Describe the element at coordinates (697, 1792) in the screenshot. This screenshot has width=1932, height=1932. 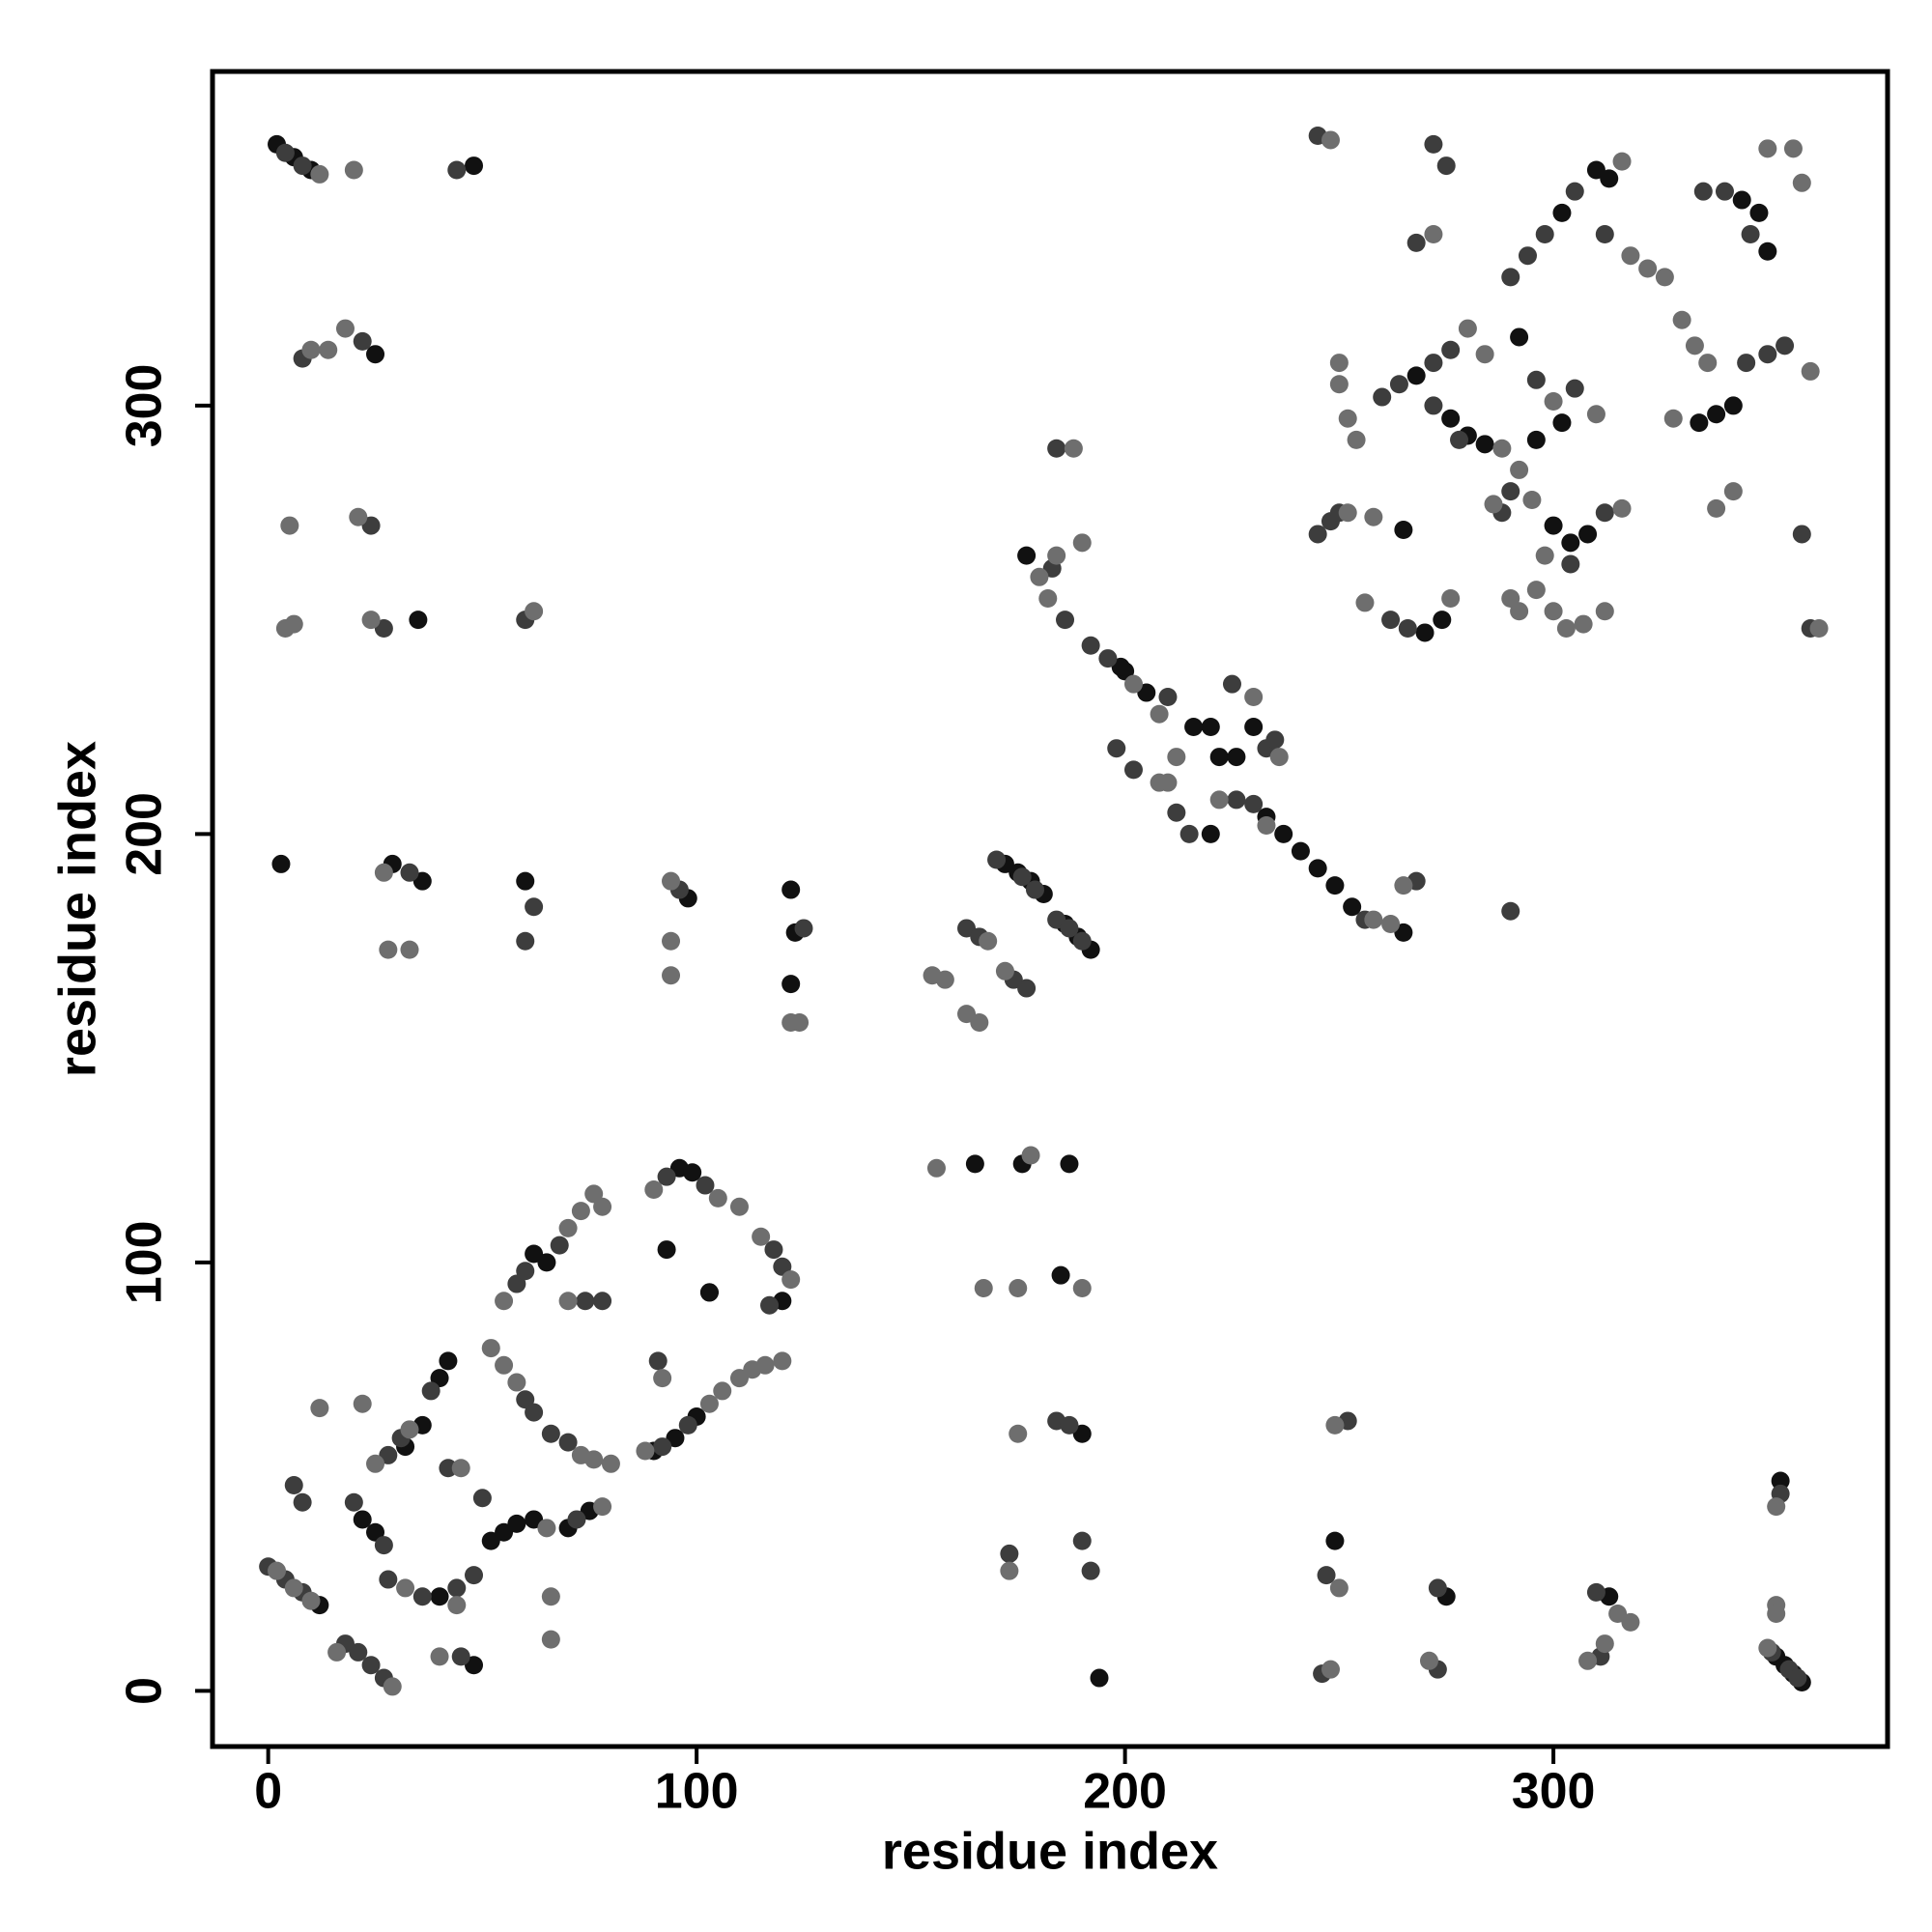
I see `x-tick-label: 100` at that location.